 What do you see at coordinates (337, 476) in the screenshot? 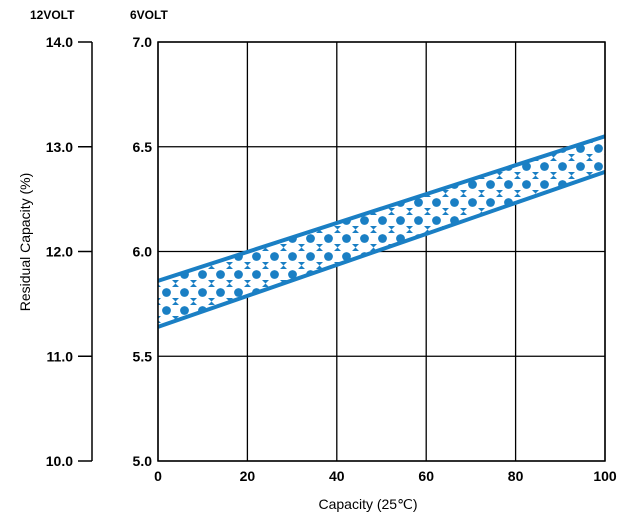
I see `x-tick-label-2: 40` at bounding box center [337, 476].